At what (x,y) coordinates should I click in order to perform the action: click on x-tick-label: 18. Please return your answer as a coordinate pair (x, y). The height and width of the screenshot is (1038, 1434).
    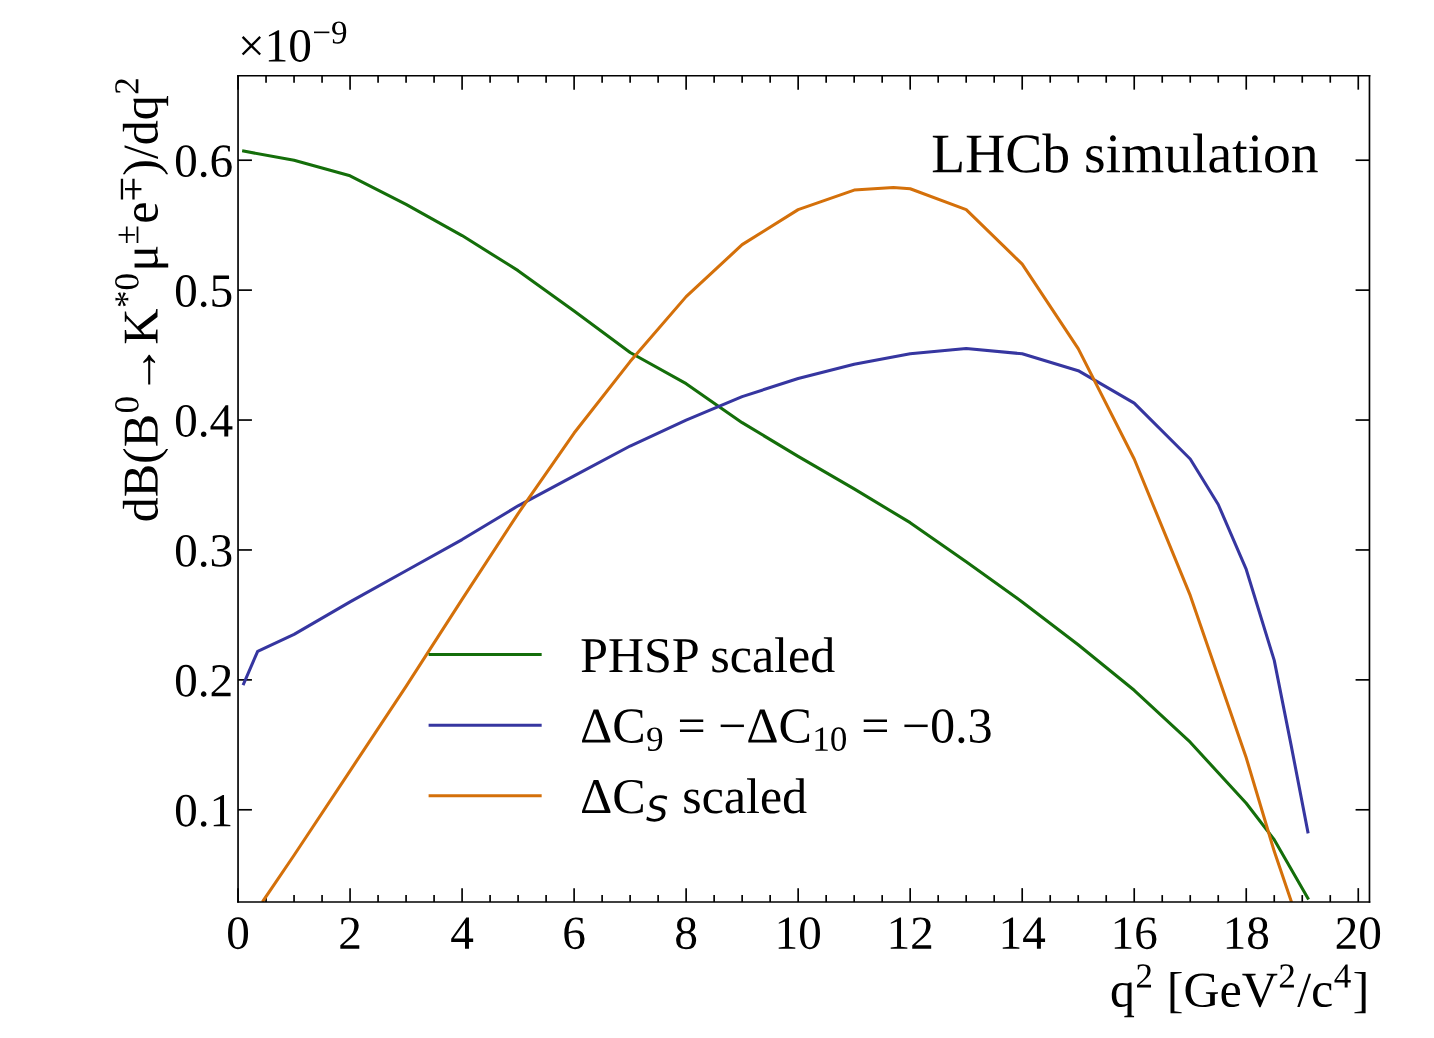
    Looking at the image, I should click on (1247, 933).